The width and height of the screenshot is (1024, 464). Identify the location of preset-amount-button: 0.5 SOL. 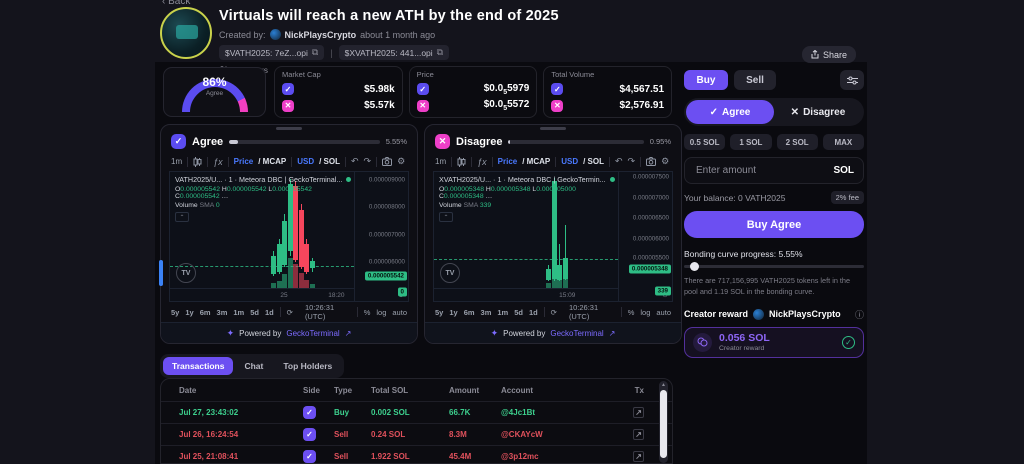
(705, 142).